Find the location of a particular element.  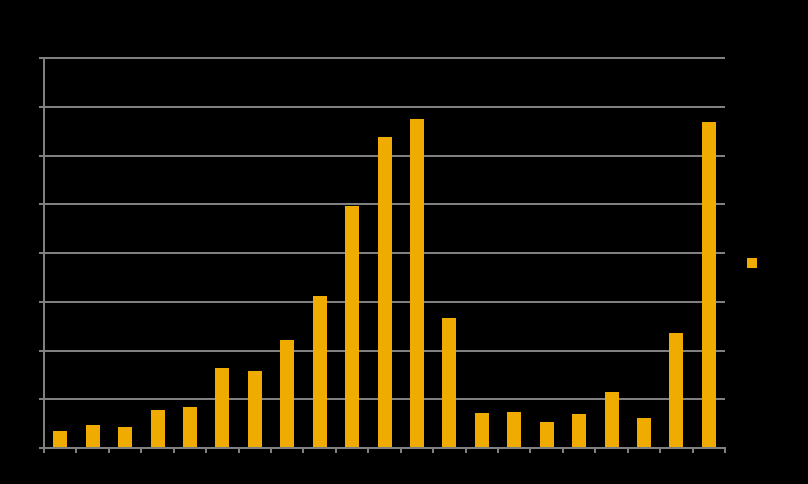

y-axis-line is located at coordinates (44, 253).